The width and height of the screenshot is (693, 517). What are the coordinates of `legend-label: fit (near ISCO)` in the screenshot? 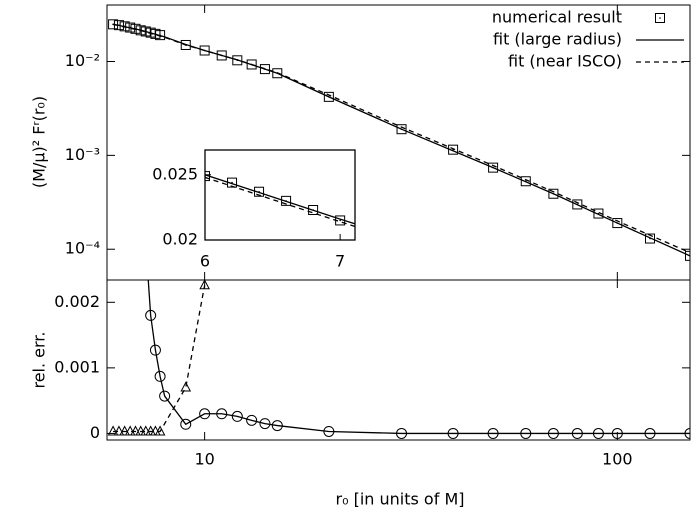 It's located at (565, 61).